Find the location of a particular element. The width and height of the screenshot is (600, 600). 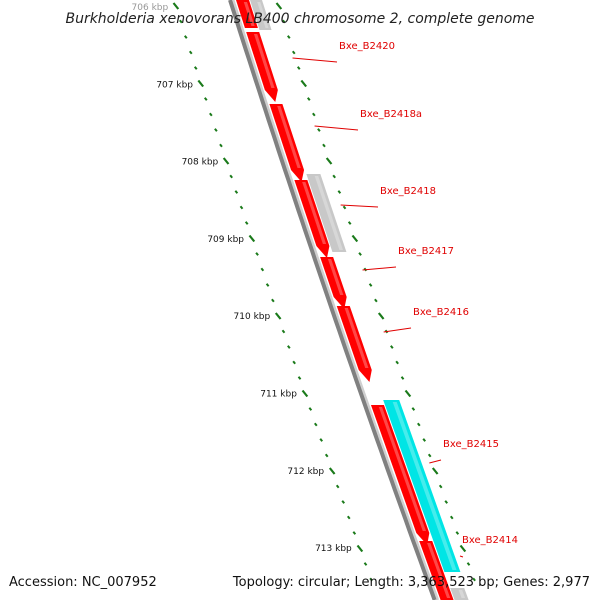

forward-gene-1-body is located at coordinates (247, 14).